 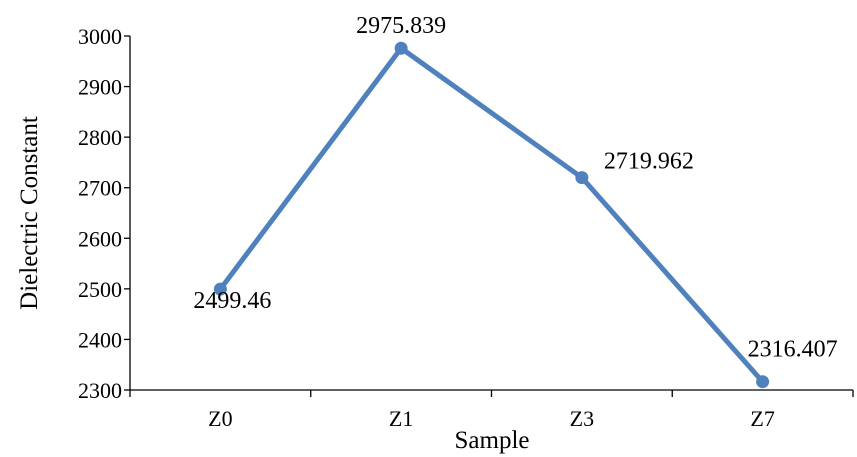 What do you see at coordinates (100, 238) in the screenshot?
I see `y-tick-label: 2600` at bounding box center [100, 238].